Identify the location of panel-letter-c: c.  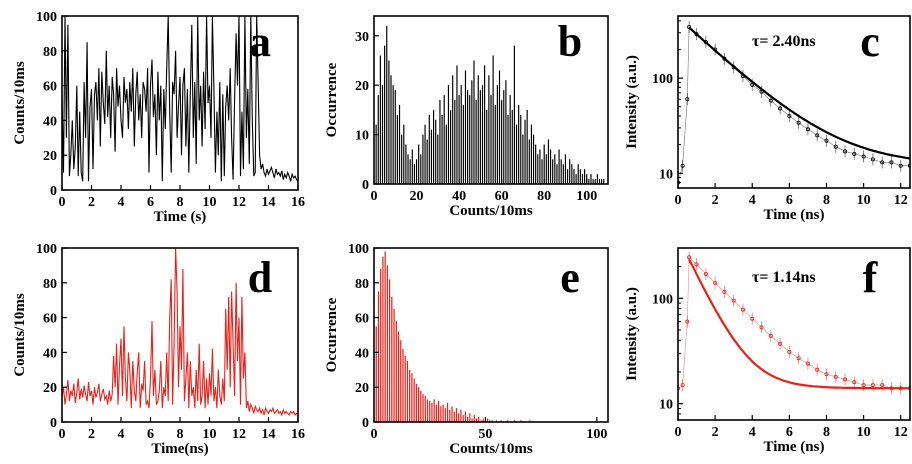
(870, 41).